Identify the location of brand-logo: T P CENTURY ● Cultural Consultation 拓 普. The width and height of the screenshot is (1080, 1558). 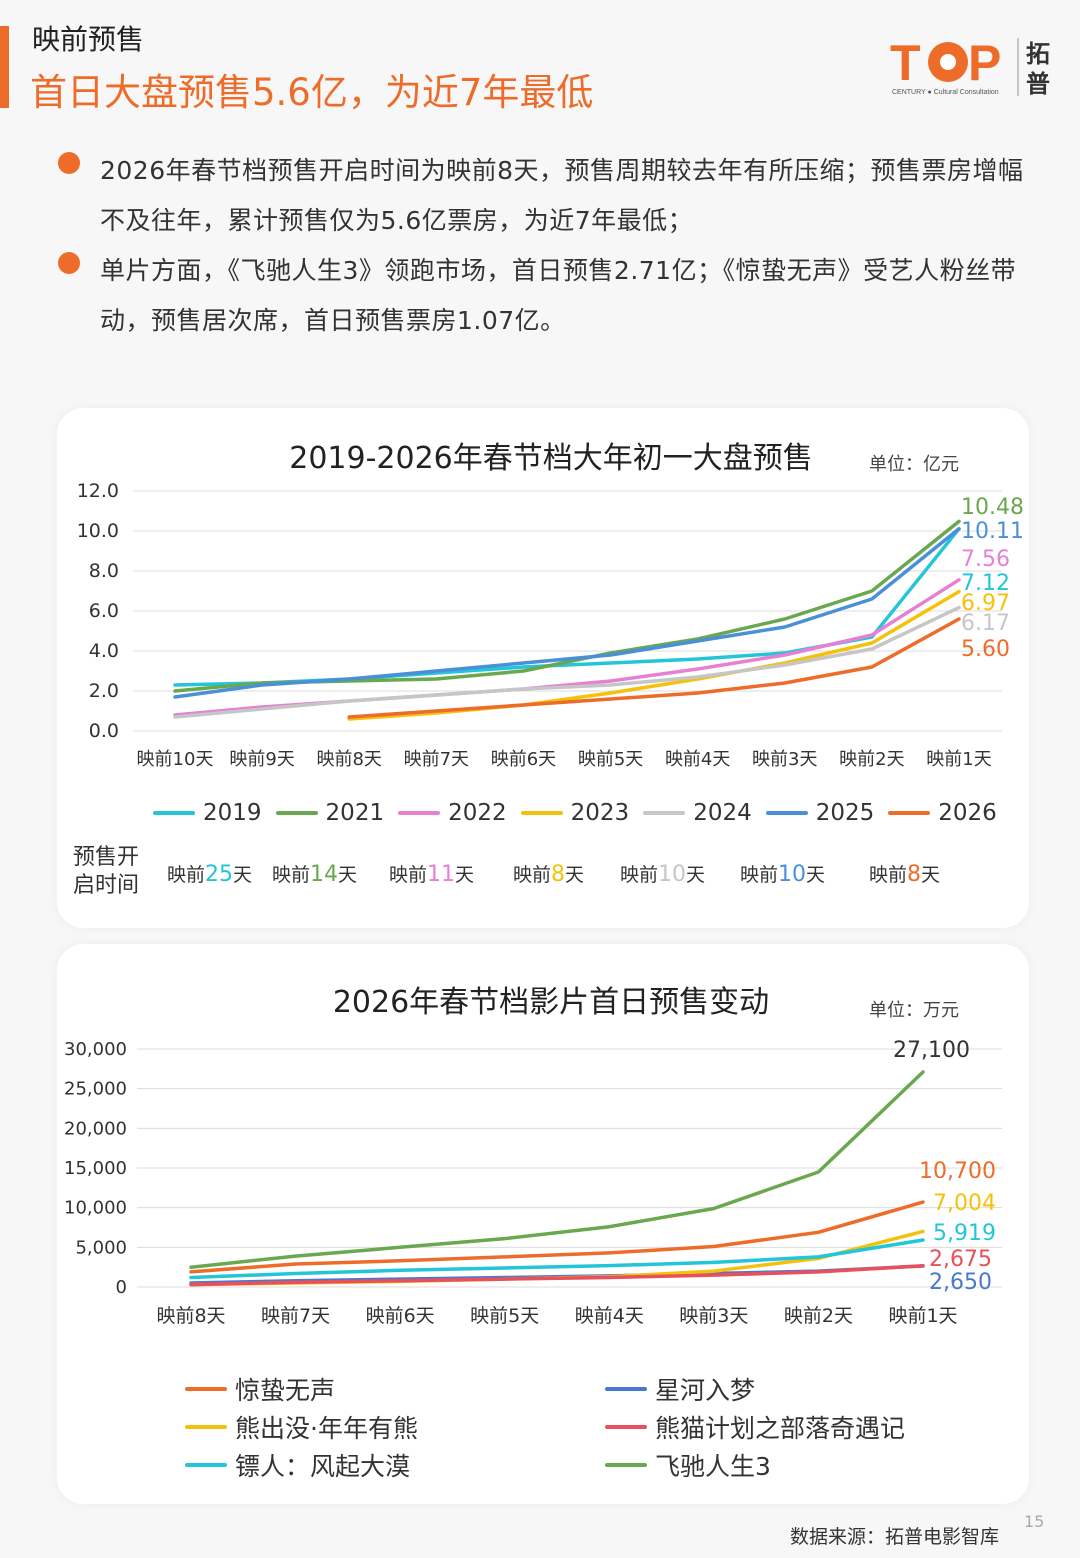
(978, 68).